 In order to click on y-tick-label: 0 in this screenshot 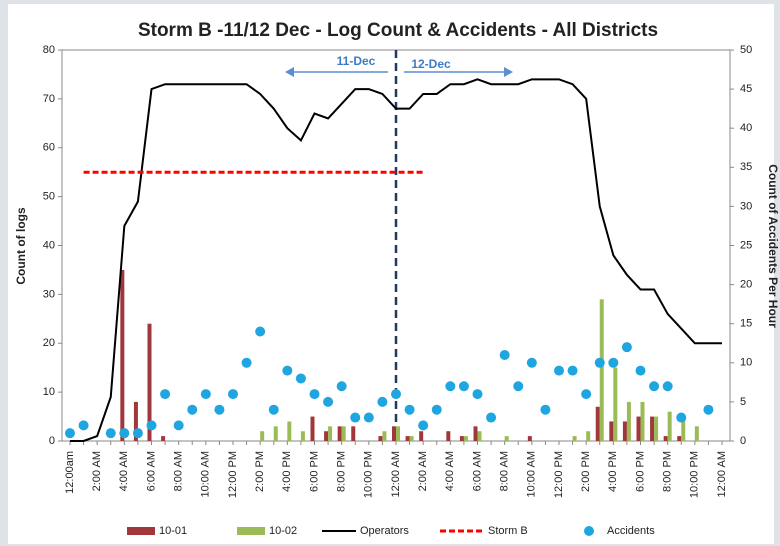, I will do `click(52, 441)`.